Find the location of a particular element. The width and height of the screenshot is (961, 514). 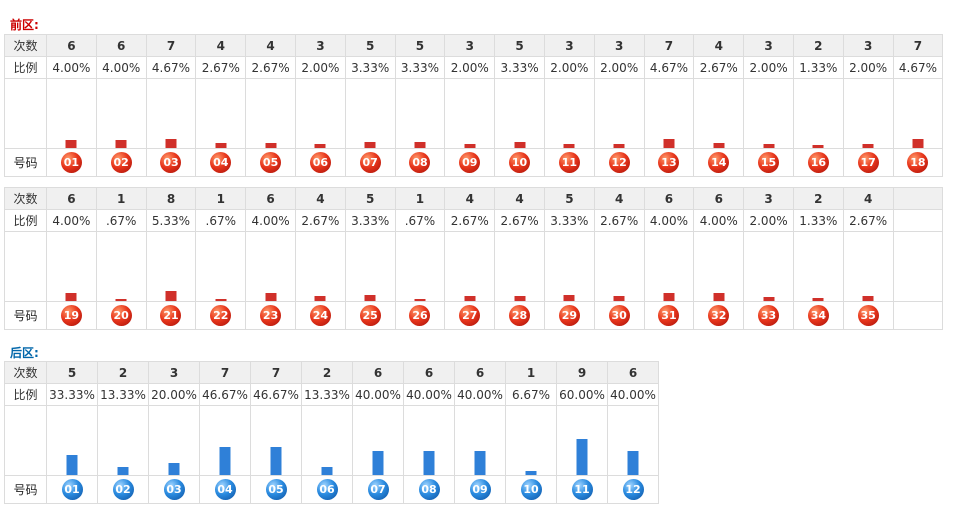

front-number-ball: 22 is located at coordinates (221, 315).